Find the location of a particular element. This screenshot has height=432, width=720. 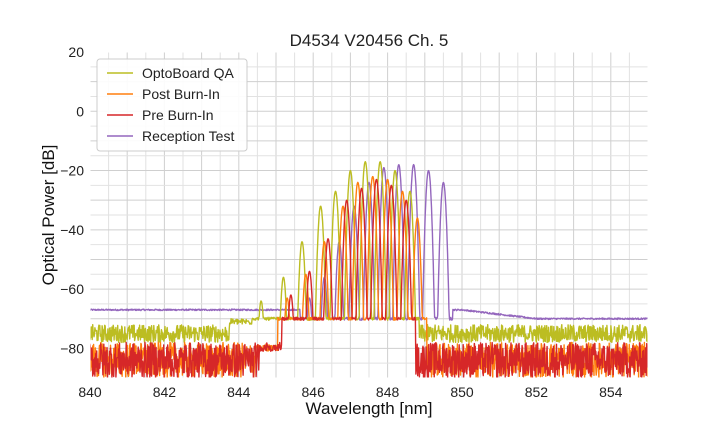

x-tick-label: 846 is located at coordinates (314, 392).